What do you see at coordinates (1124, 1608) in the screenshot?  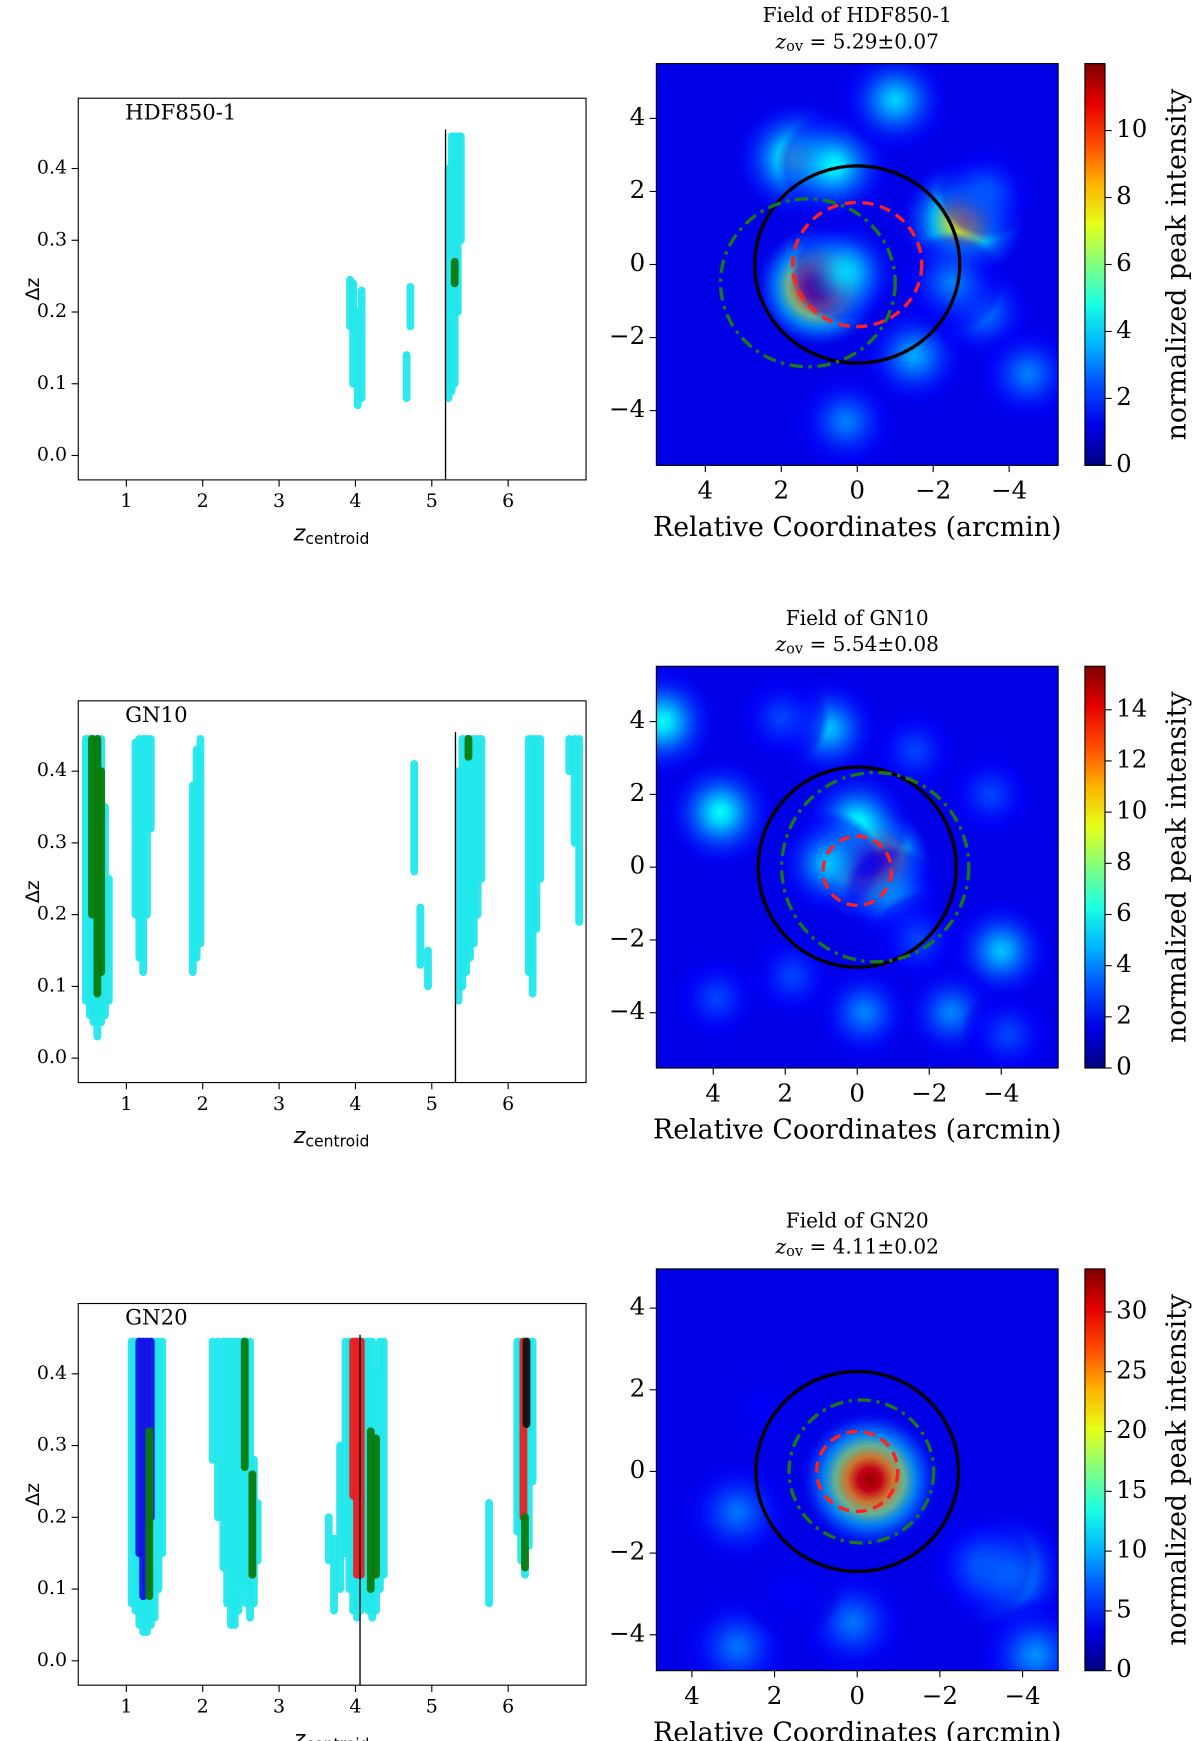 I see `colorbar-tick-label: 5` at bounding box center [1124, 1608].